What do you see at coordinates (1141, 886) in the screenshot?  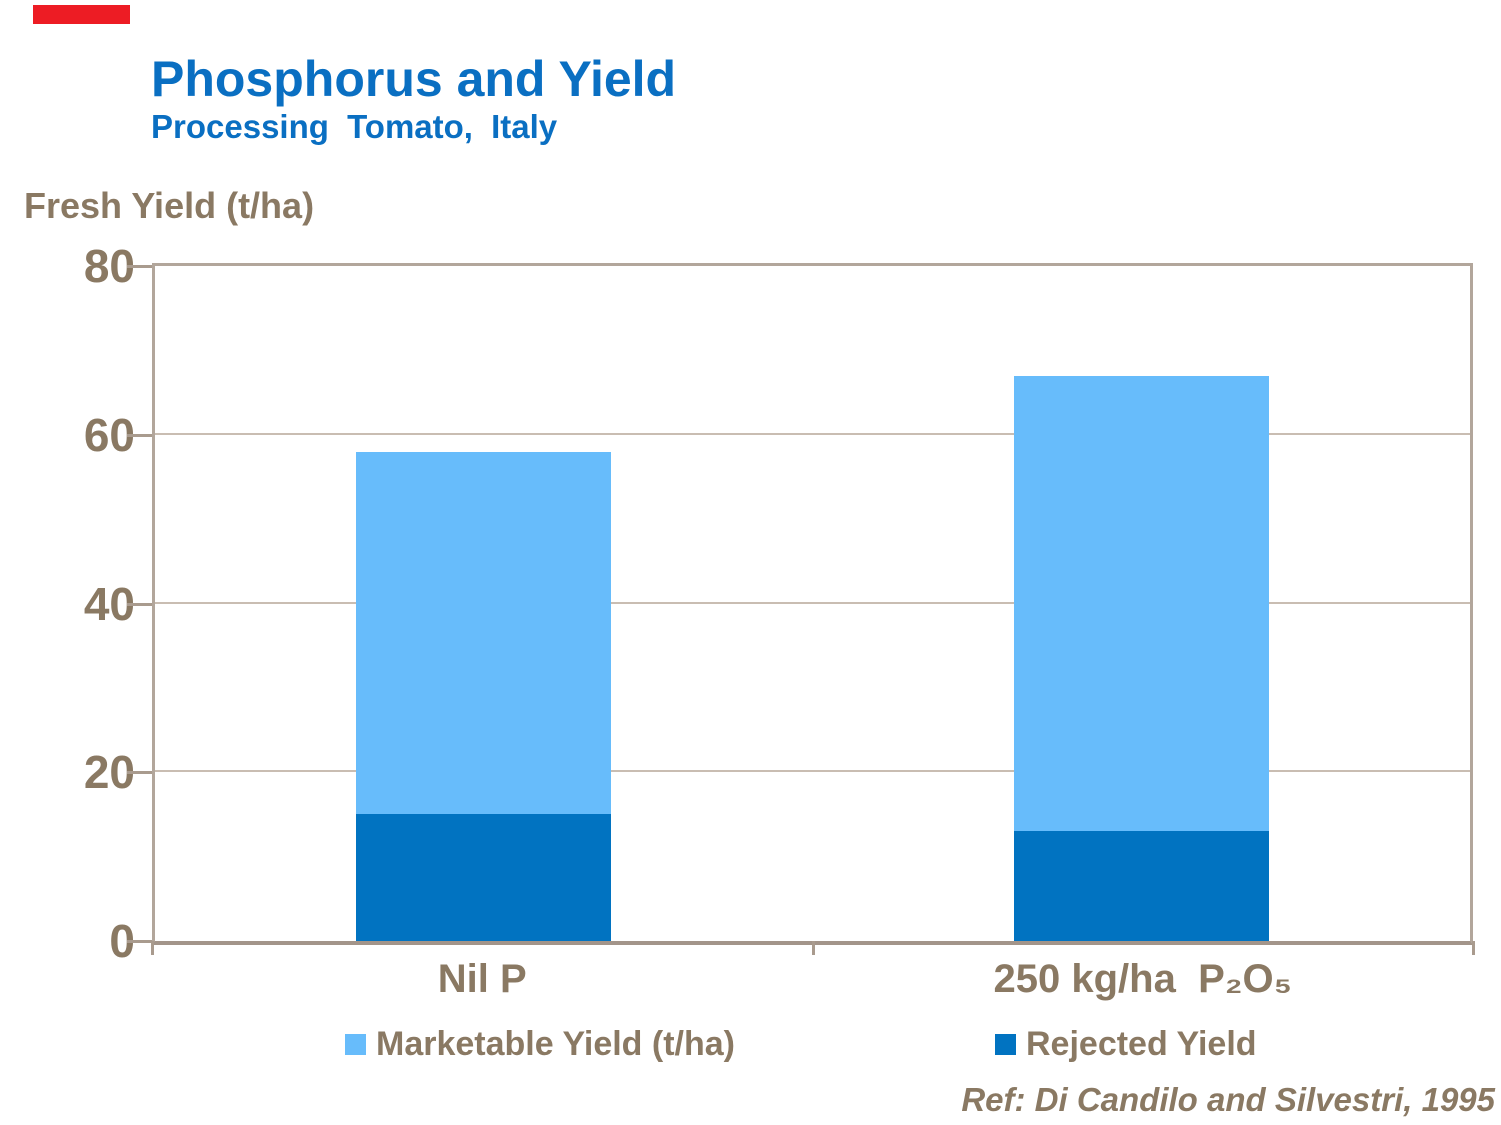 I see `bar-segment-1-rejected` at bounding box center [1141, 886].